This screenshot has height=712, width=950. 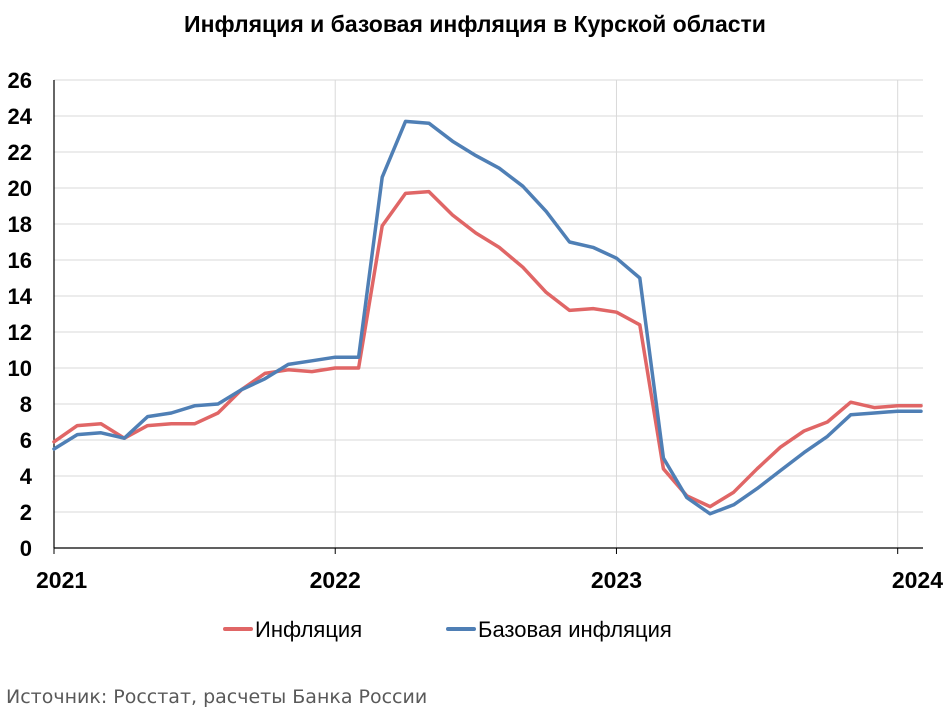 I want to click on y-tick-label: 26, so click(x=20, y=80).